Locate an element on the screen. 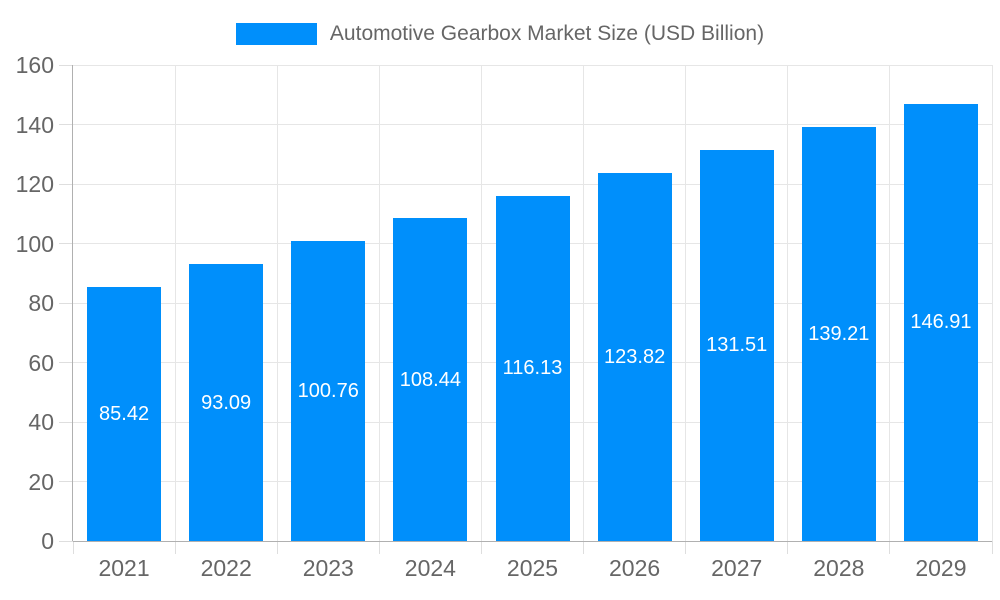  bar-value-label: 139.21 is located at coordinates (839, 333).